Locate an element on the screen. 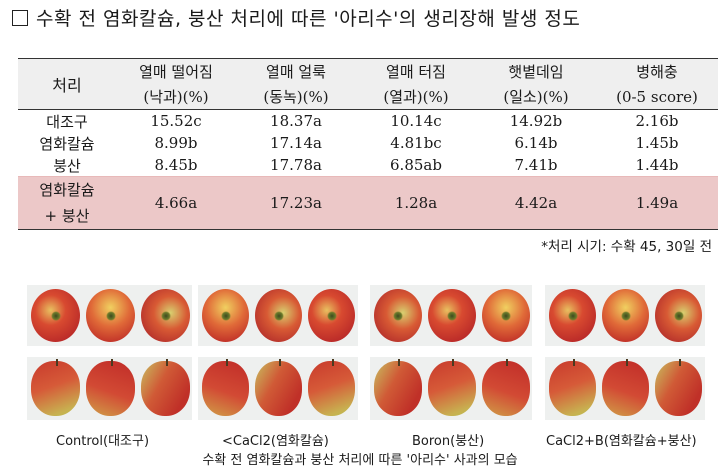  cell-value: 8.45b is located at coordinates (176, 165).